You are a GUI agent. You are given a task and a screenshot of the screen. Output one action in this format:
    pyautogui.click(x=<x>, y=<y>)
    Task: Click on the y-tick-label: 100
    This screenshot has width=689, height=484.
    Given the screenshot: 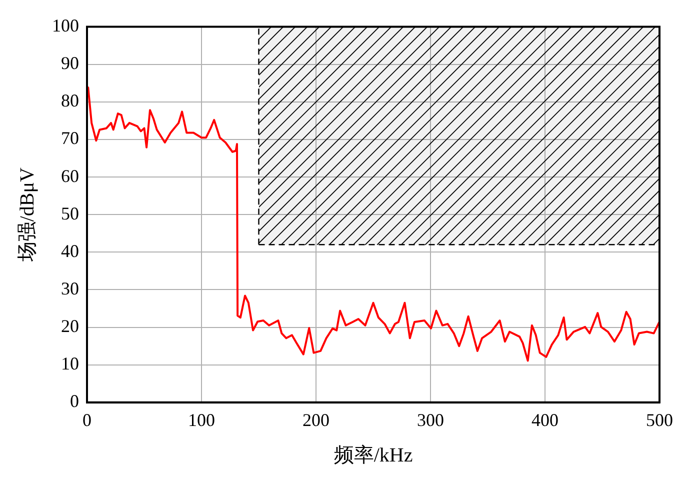 What is the action you would take?
    pyautogui.click(x=65, y=26)
    